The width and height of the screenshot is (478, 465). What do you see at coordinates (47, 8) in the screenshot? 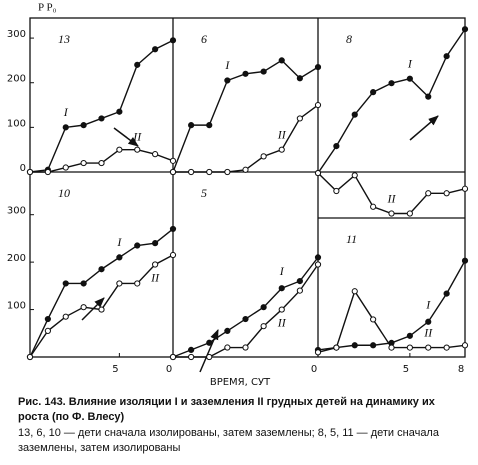
I see `y-axis-label: P P₀` at bounding box center [47, 8].